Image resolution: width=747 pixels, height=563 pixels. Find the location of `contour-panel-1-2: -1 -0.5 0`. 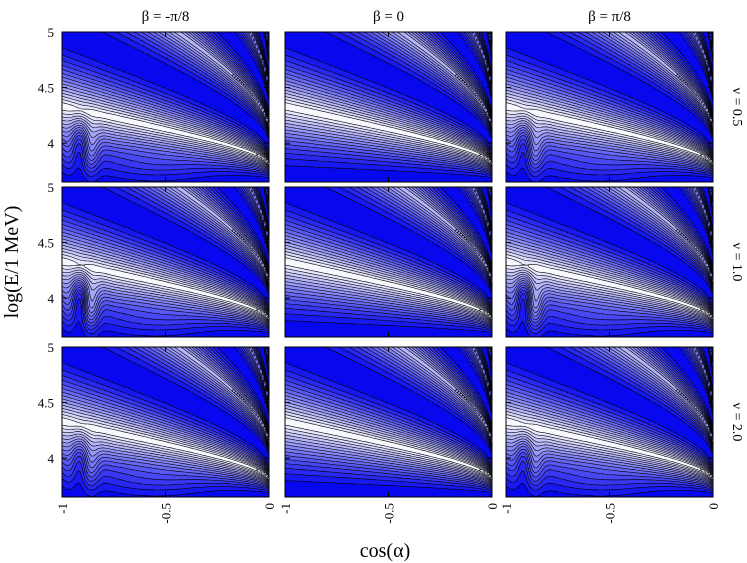

contour-panel-1-2: -1 -0.5 0 is located at coordinates (389, 435).